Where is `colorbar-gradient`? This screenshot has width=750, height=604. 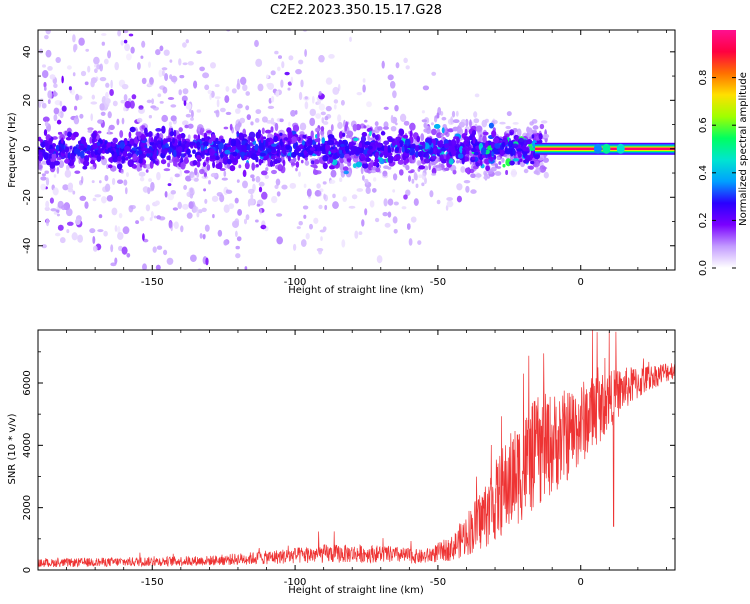
colorbar-gradient is located at coordinates (724, 149).